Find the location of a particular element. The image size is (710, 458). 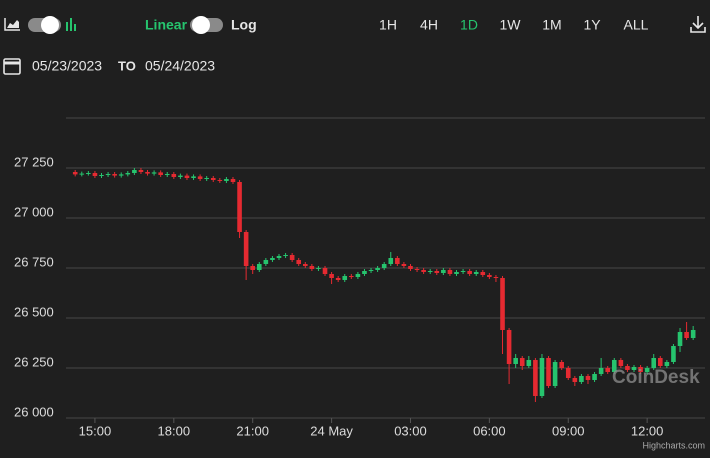

x-tick-label: 21:00 is located at coordinates (252, 430).